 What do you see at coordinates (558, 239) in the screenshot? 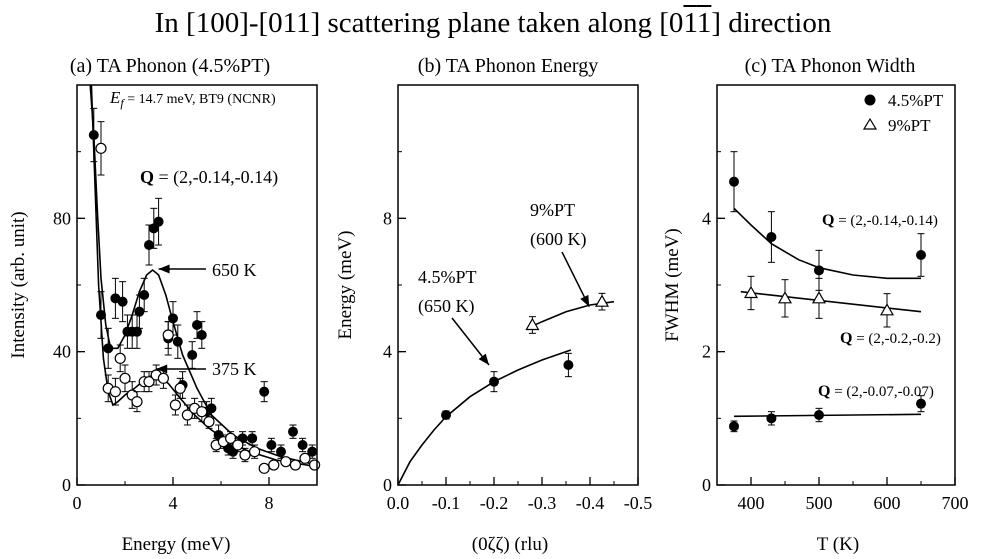
I see `label-600k: (600 K)` at bounding box center [558, 239].